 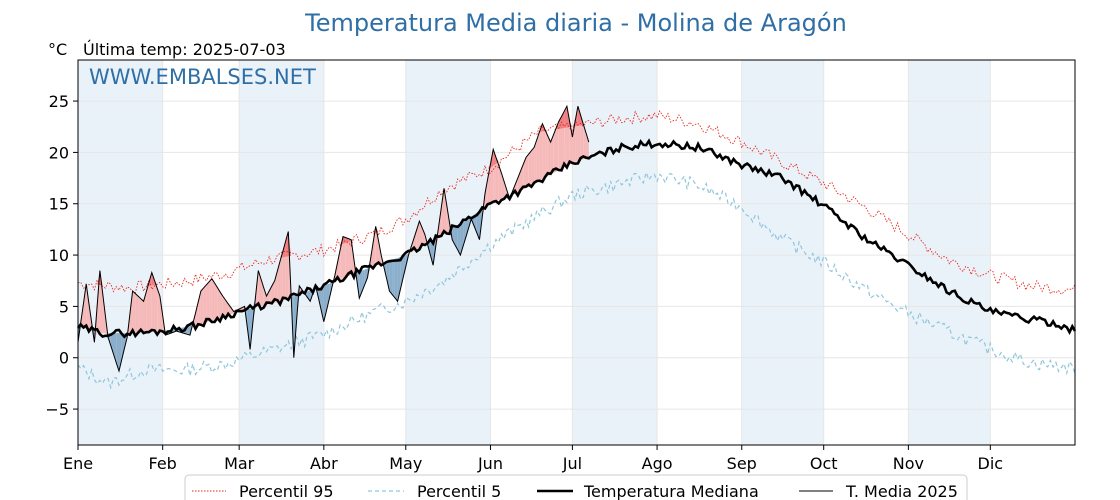 I want to click on y-tick-label: 25, so click(x=59, y=101).